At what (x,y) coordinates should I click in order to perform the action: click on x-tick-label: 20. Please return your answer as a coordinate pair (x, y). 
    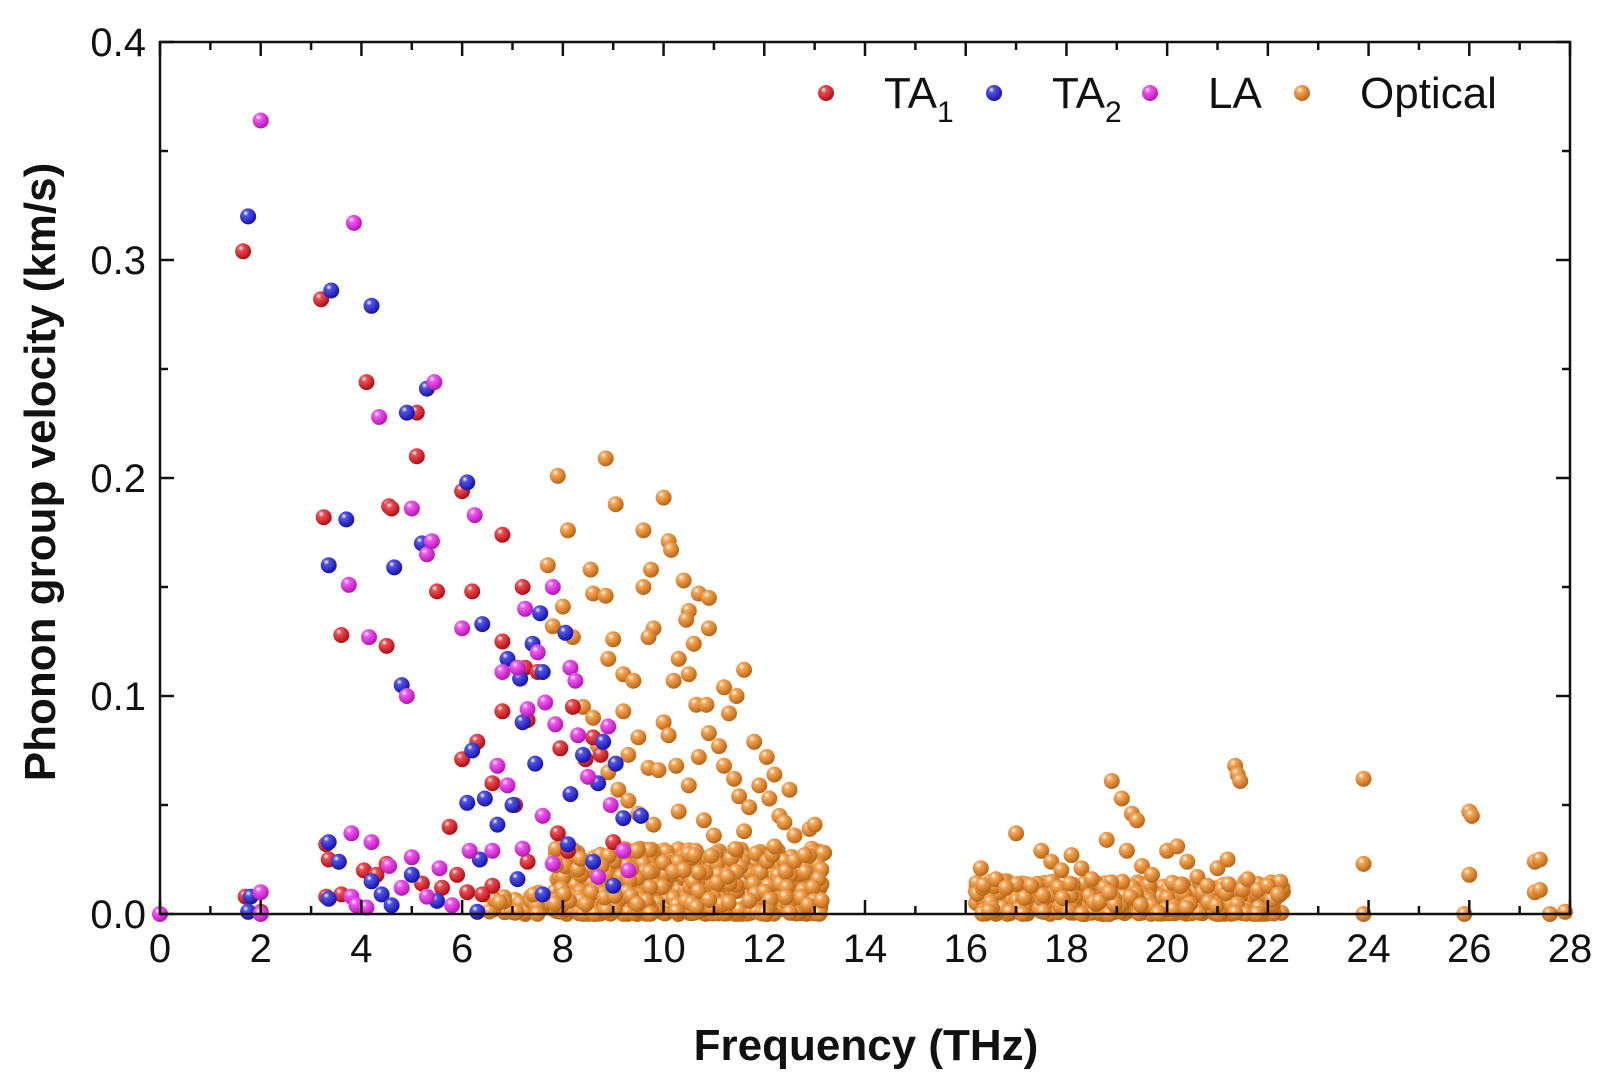
    Looking at the image, I should click on (1167, 949).